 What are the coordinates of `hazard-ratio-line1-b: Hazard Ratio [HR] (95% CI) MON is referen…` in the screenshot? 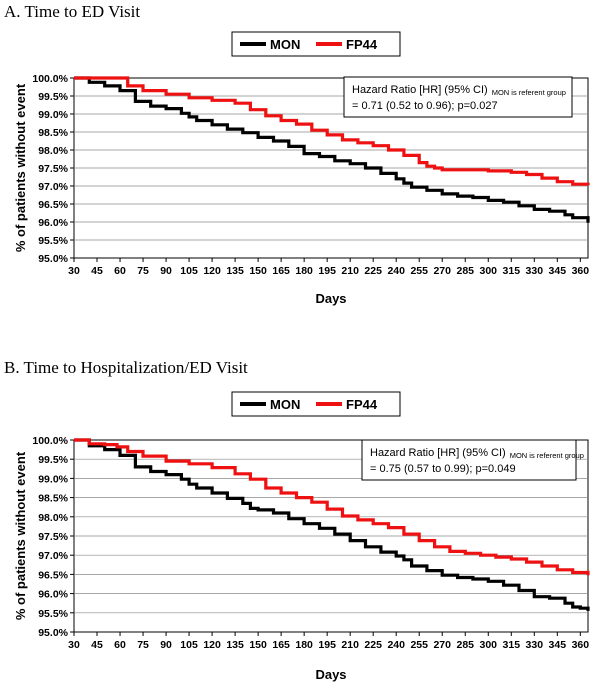 It's located at (477, 453).